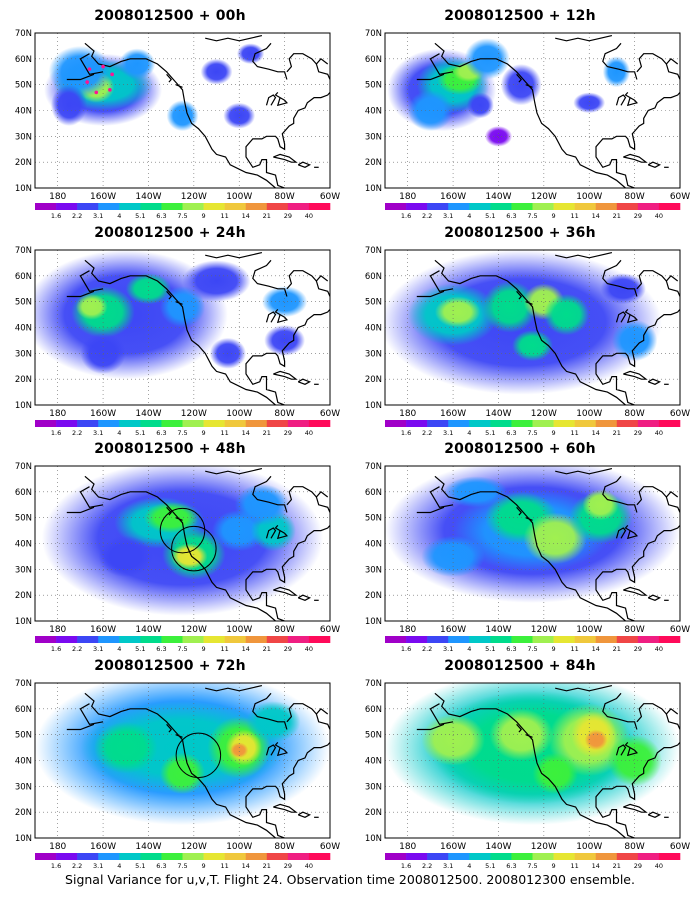  I want to click on map-frame, so click(182, 543).